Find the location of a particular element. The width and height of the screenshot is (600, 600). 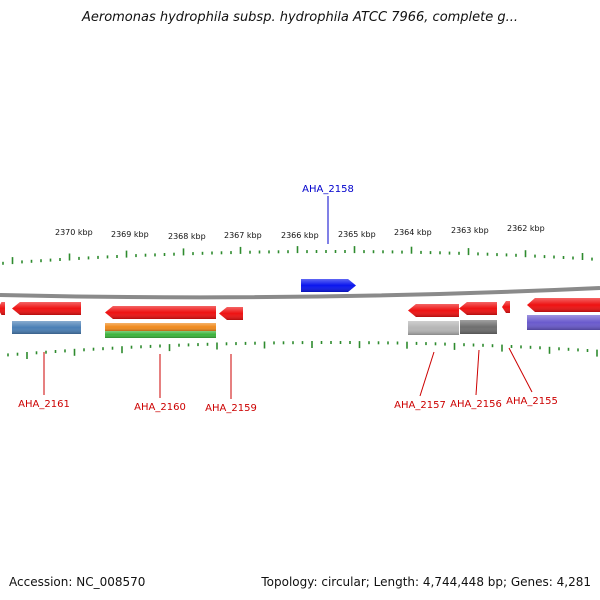

scale-label: 2365 kbp is located at coordinates (357, 234).